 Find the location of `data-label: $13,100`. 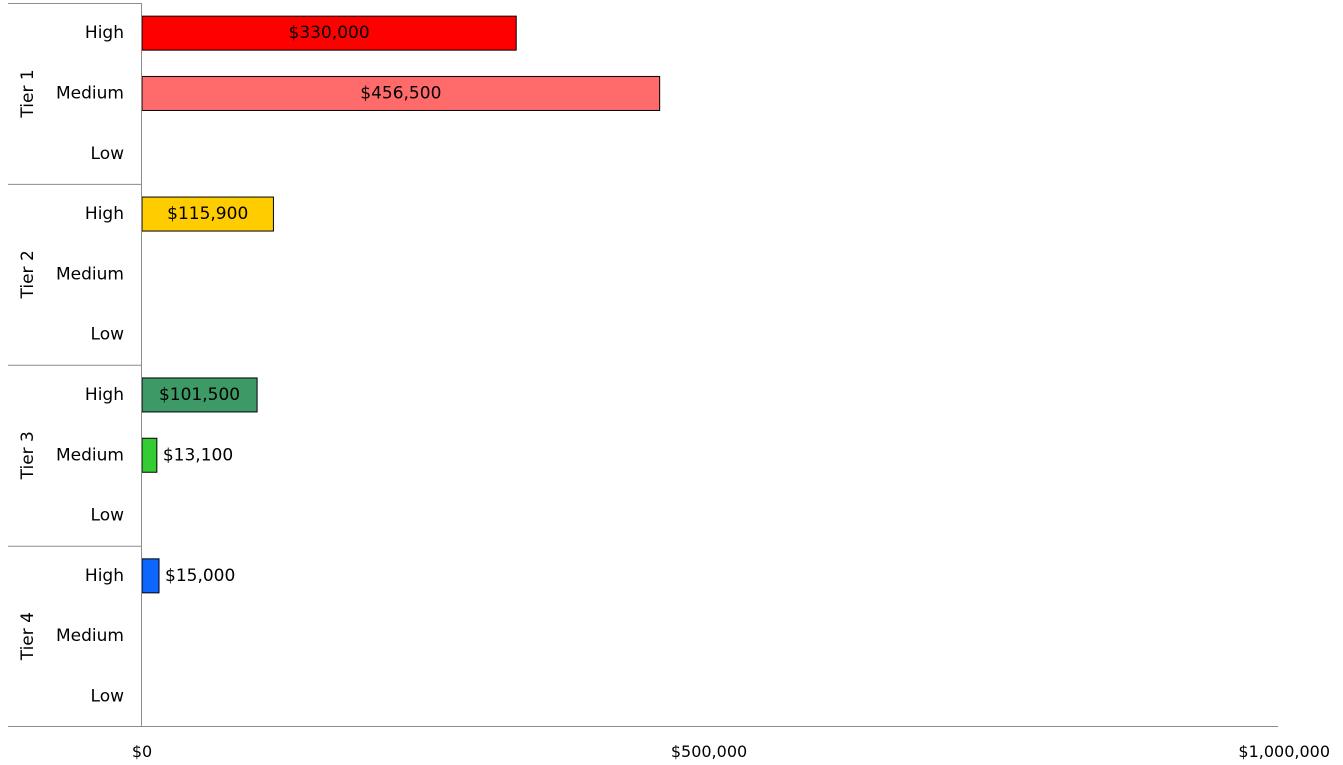

data-label: $13,100 is located at coordinates (198, 455).